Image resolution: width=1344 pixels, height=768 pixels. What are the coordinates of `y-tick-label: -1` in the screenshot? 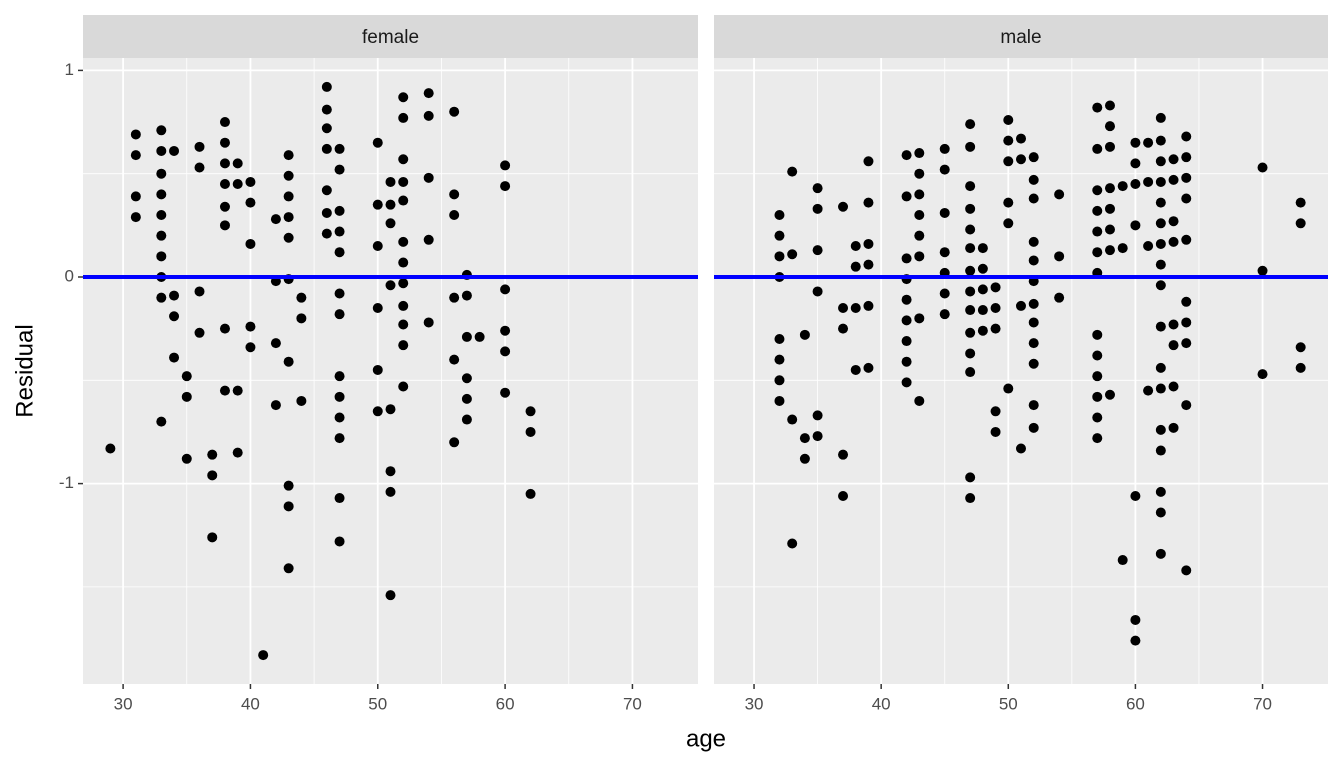 It's located at (66, 482).